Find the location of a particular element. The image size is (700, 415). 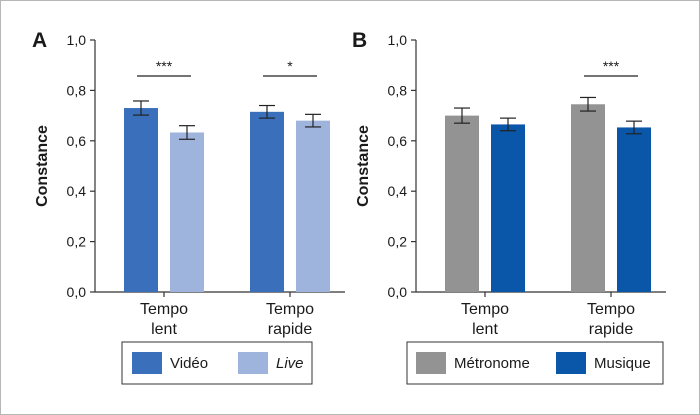

legend-label: Musique is located at coordinates (622, 363).